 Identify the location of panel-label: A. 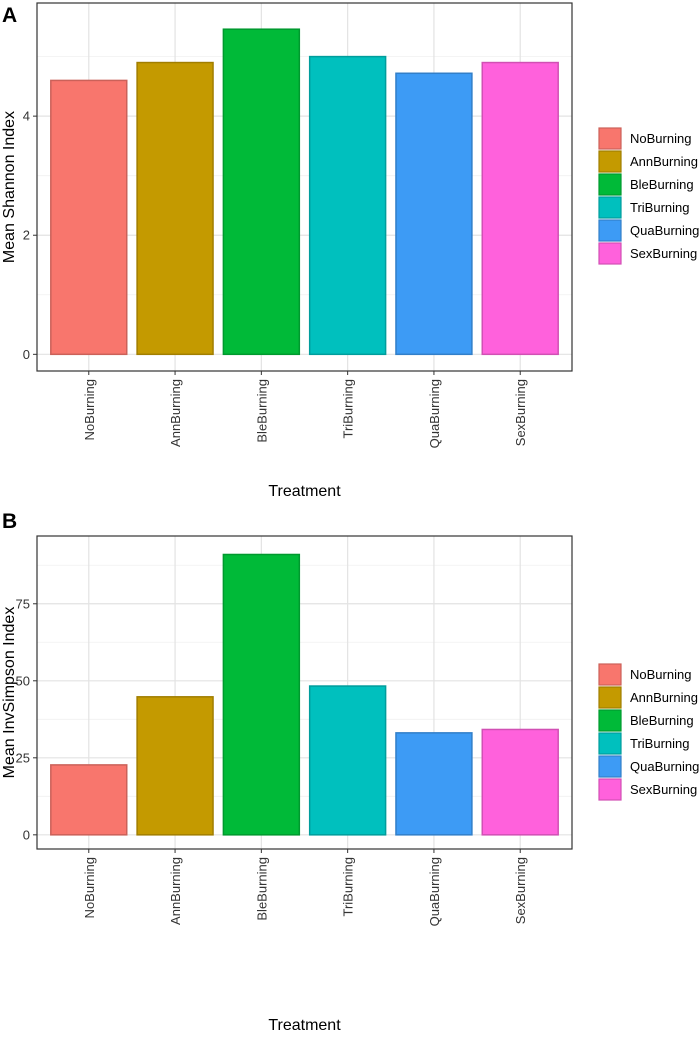
(9, 15).